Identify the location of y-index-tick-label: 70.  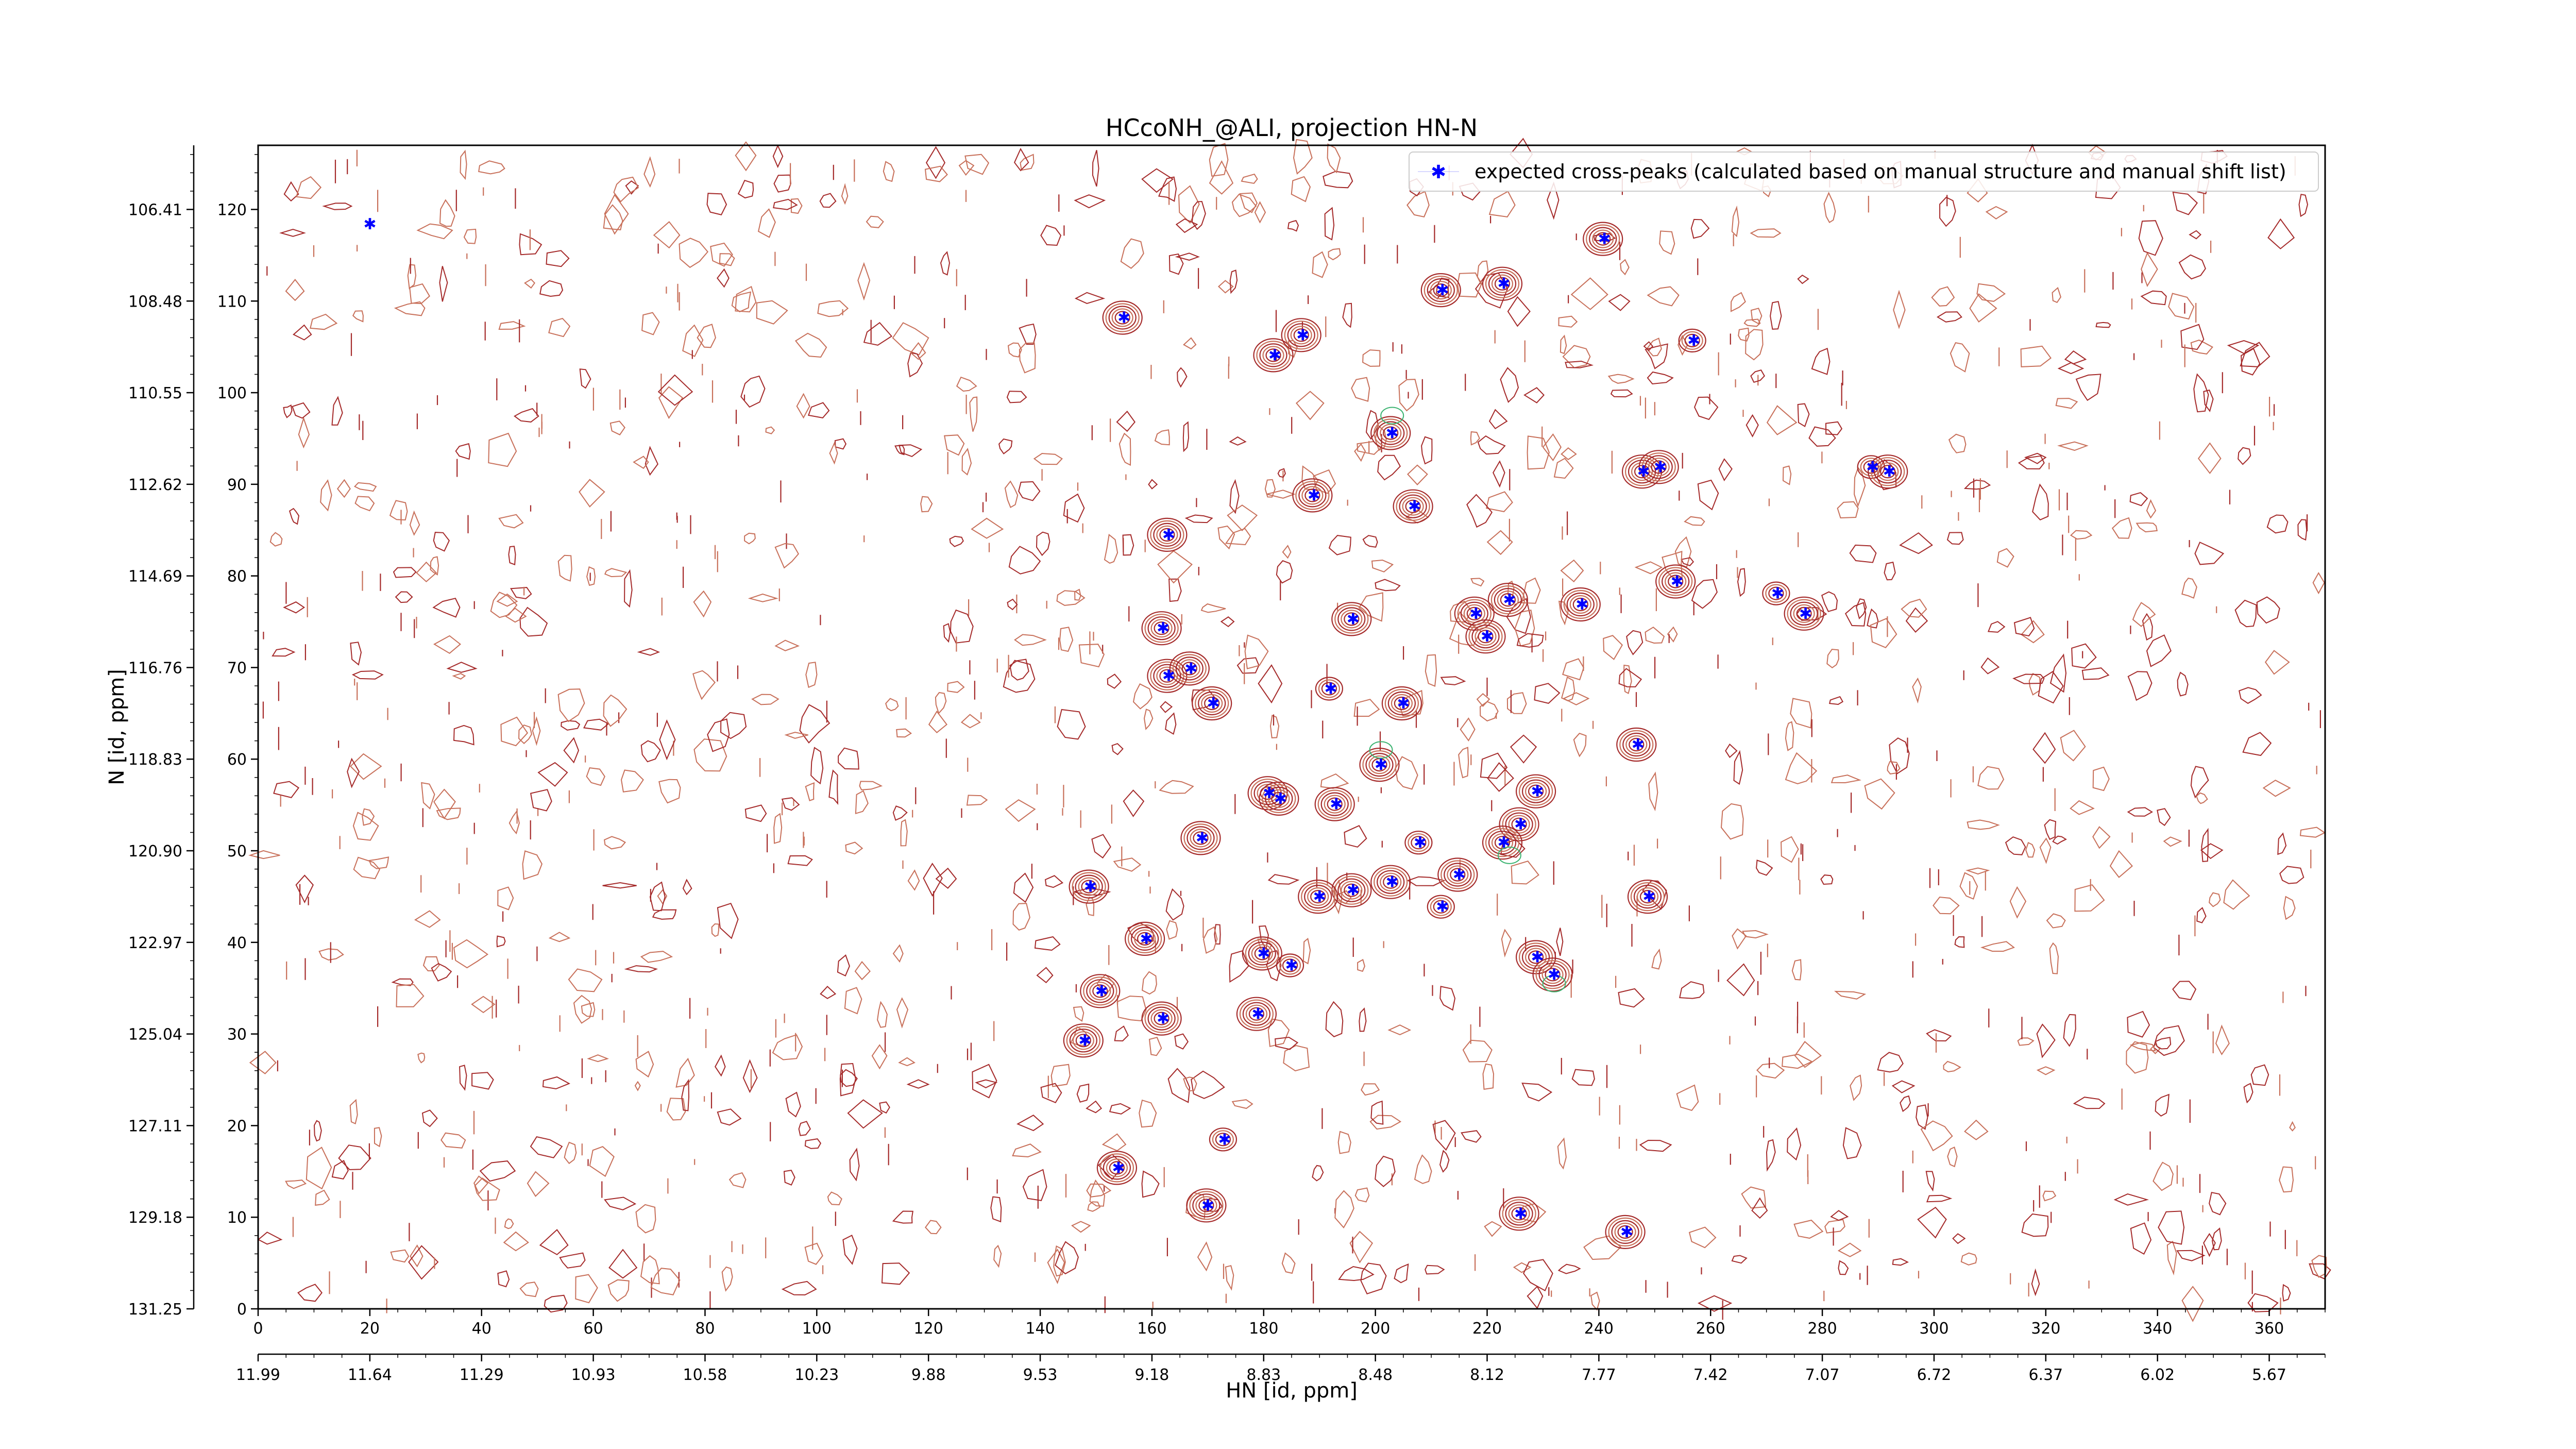
(237, 668).